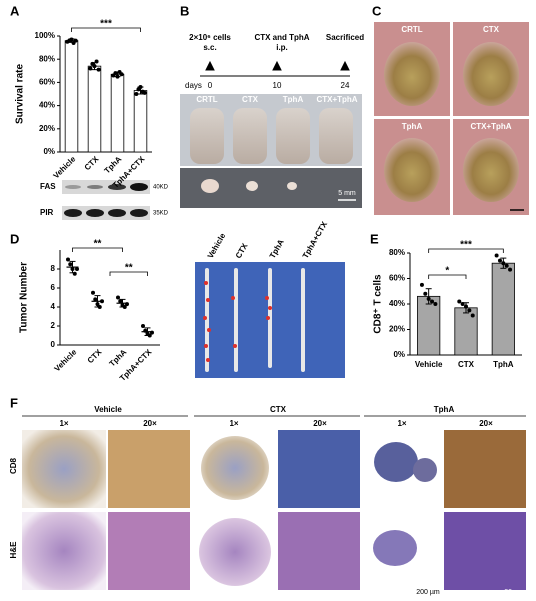 This screenshot has height=601, width=536. Describe the element at coordinates (378, 304) in the screenshot. I see `y-axis-label: CD8⁺ T cells` at that location.